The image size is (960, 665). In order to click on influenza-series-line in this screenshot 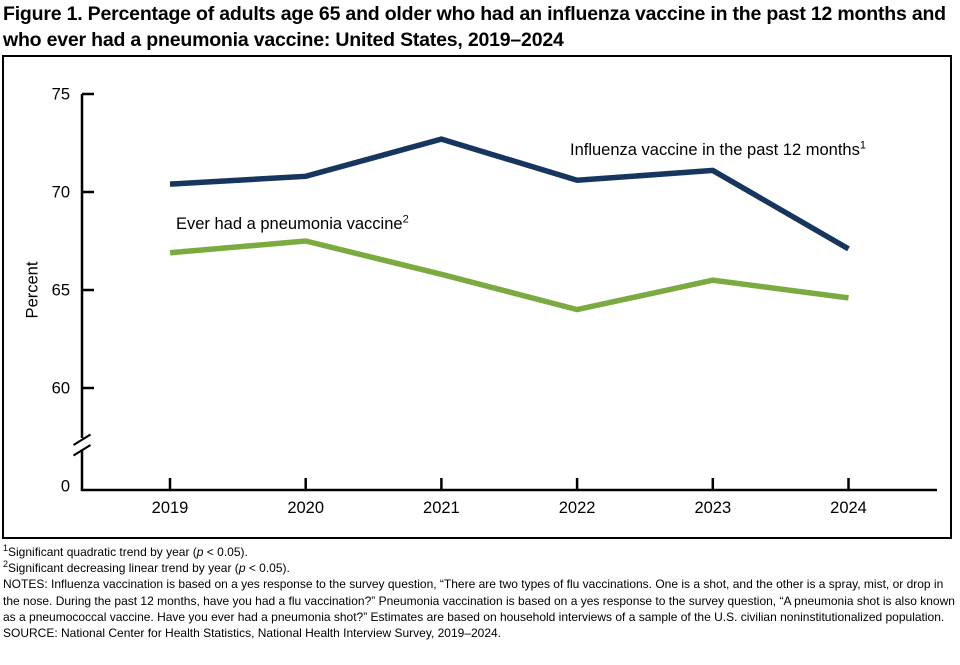, I will do `click(509, 194)`.